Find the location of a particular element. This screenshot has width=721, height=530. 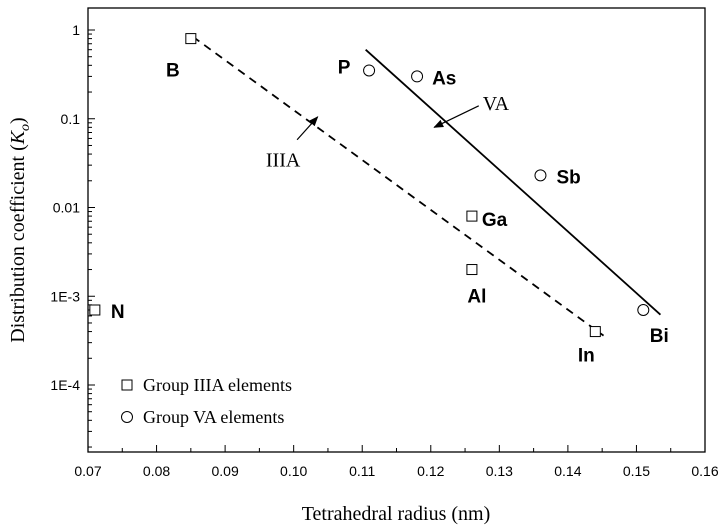

x-tick-label: 0.14 is located at coordinates (567, 471).